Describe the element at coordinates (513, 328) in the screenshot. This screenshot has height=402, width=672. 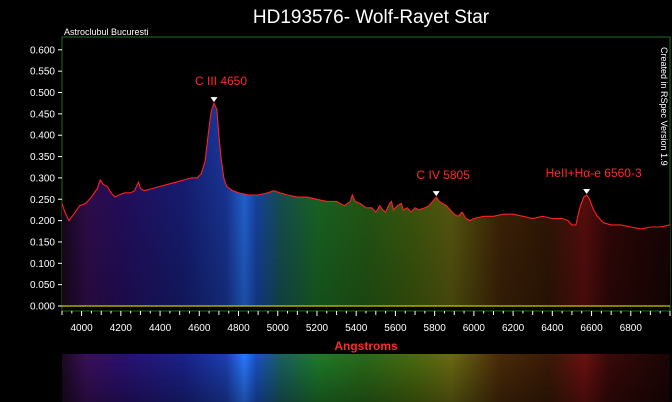
I see `x-tick-label: 6200` at that location.